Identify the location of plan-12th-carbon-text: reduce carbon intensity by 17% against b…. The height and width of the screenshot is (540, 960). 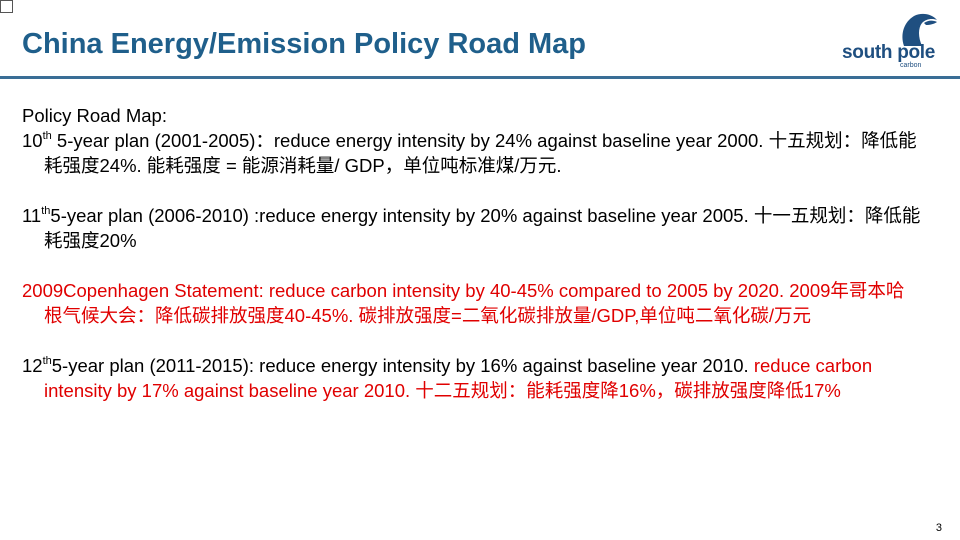
(458, 378).